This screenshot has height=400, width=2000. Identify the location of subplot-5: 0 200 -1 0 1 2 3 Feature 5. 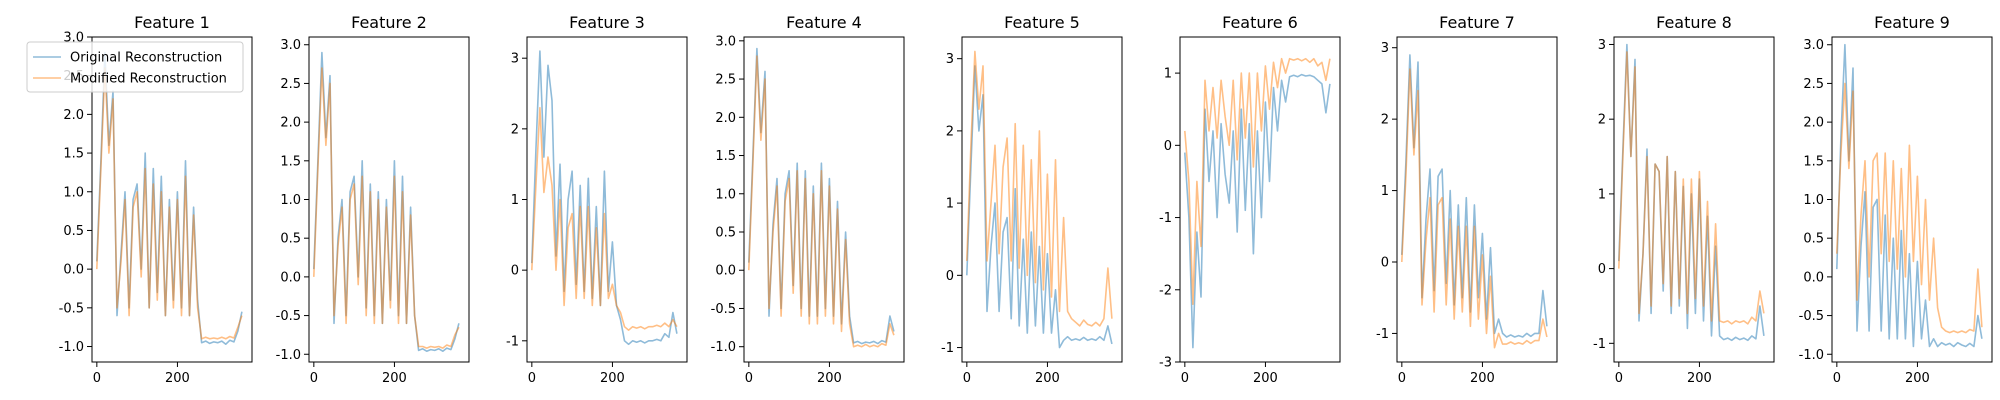
(1032, 199).